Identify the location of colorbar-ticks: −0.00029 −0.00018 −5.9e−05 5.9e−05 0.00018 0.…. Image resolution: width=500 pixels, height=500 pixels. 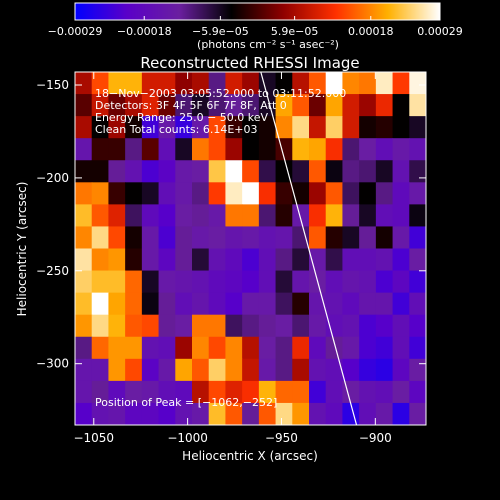
(255, 27).